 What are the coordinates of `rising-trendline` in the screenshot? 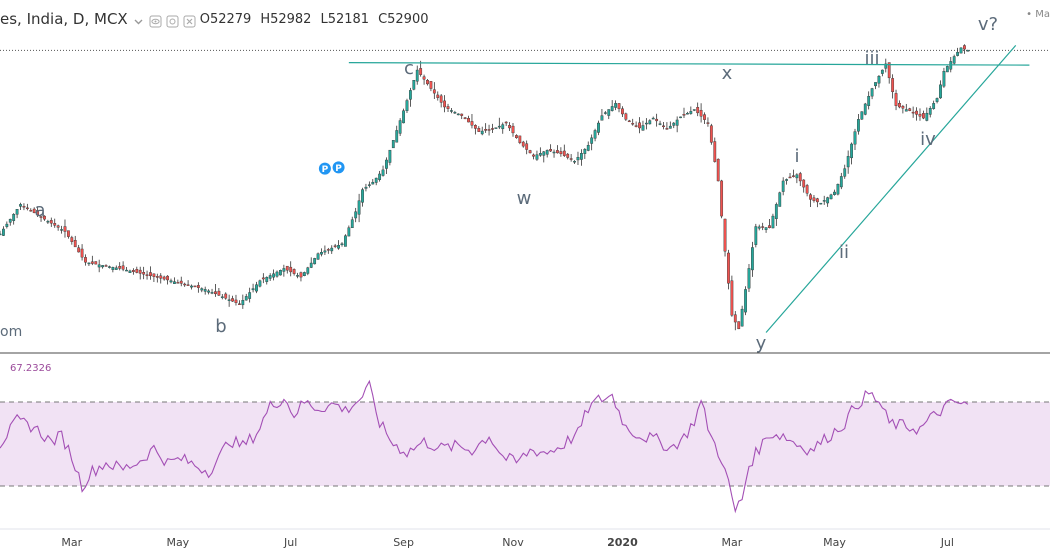 It's located at (891, 189).